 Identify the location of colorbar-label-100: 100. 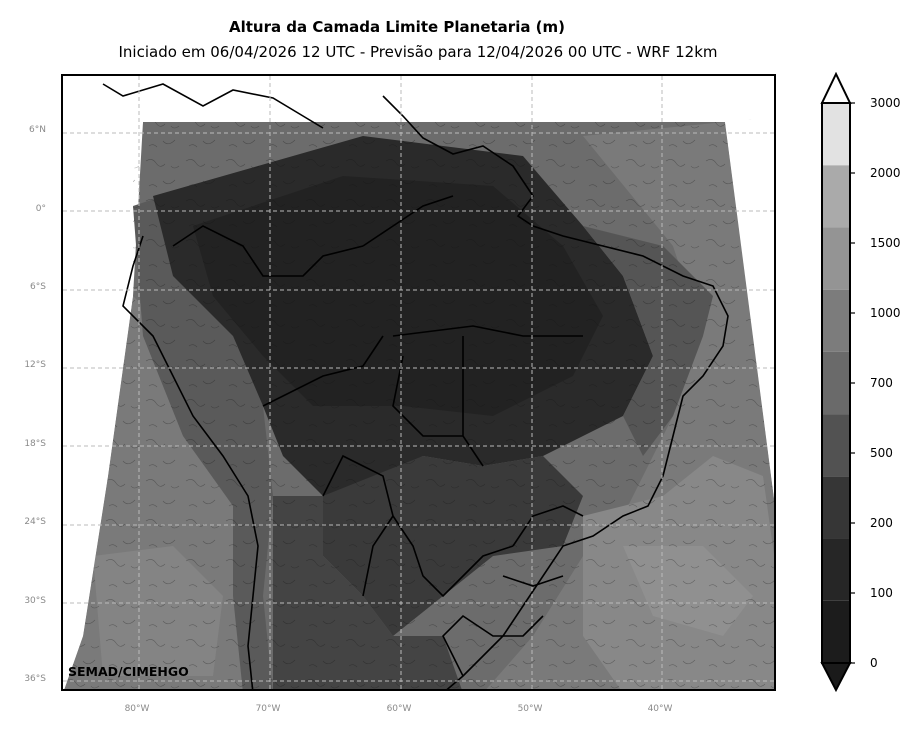
(881, 593).